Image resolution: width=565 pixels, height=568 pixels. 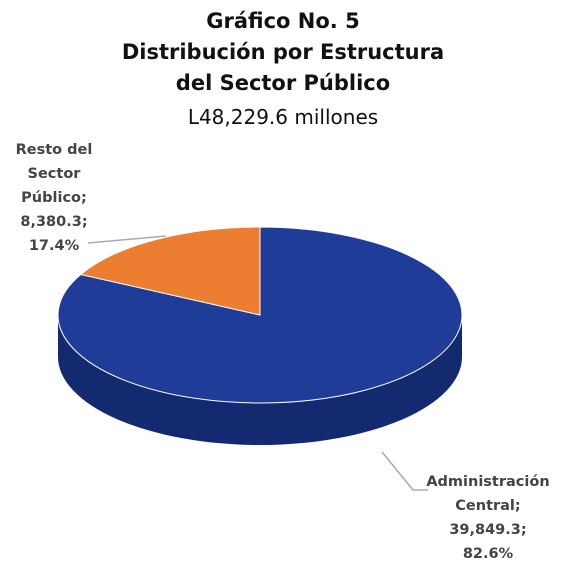 I want to click on percent-label: 17.4%, so click(x=54, y=246).